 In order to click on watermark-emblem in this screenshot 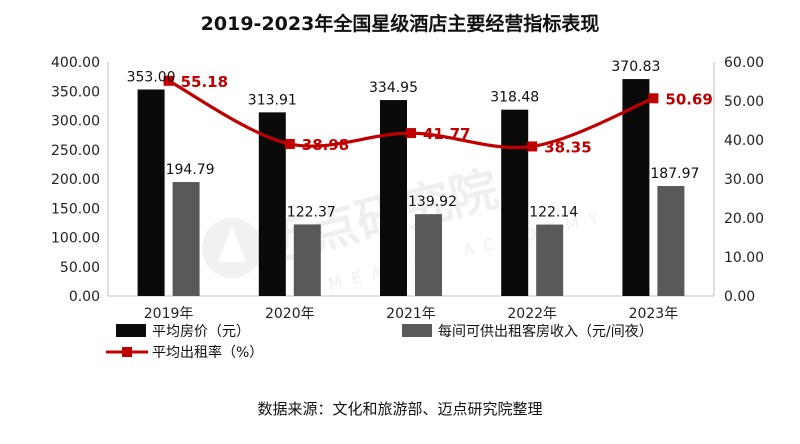, I will do `click(232, 248)`.